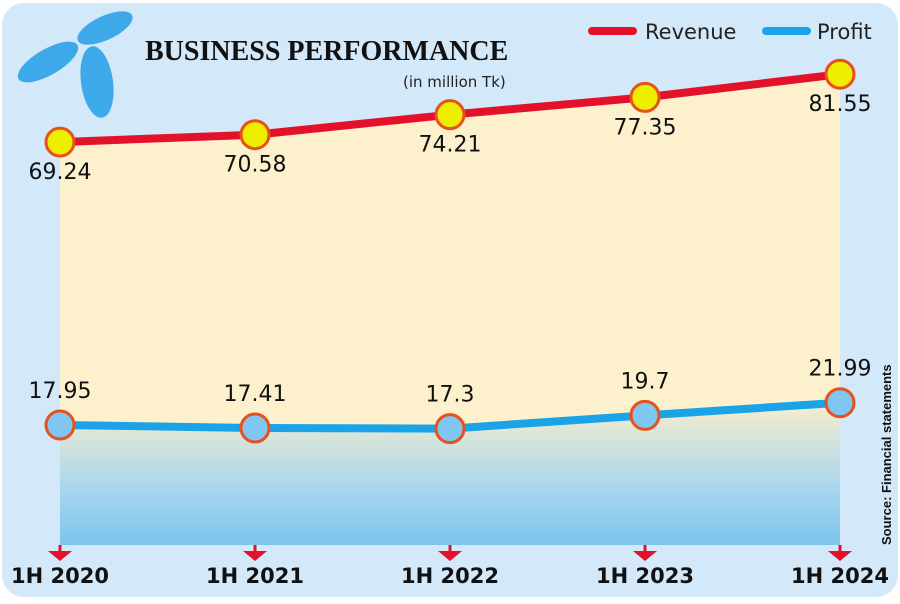 The image size is (900, 604). I want to click on data-label-profit: 17.3, so click(450, 395).